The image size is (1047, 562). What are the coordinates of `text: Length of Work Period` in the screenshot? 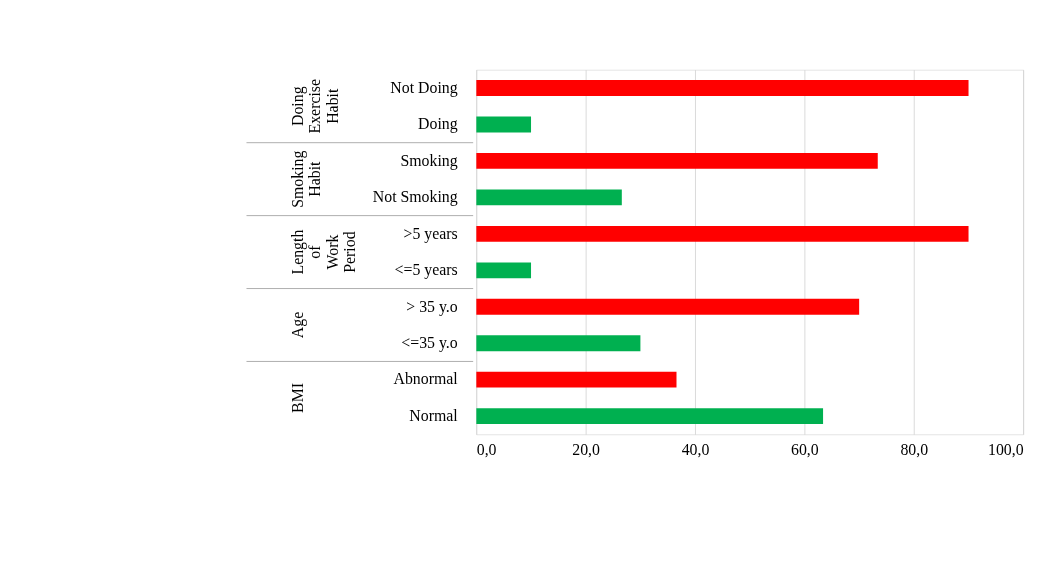 It's located at (323, 252).